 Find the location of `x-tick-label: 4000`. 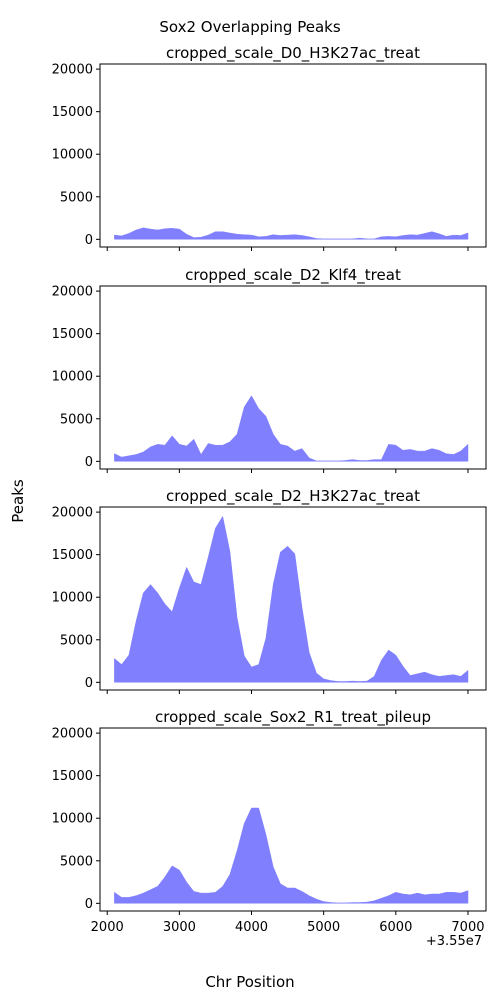

x-tick-label: 4000 is located at coordinates (251, 927).